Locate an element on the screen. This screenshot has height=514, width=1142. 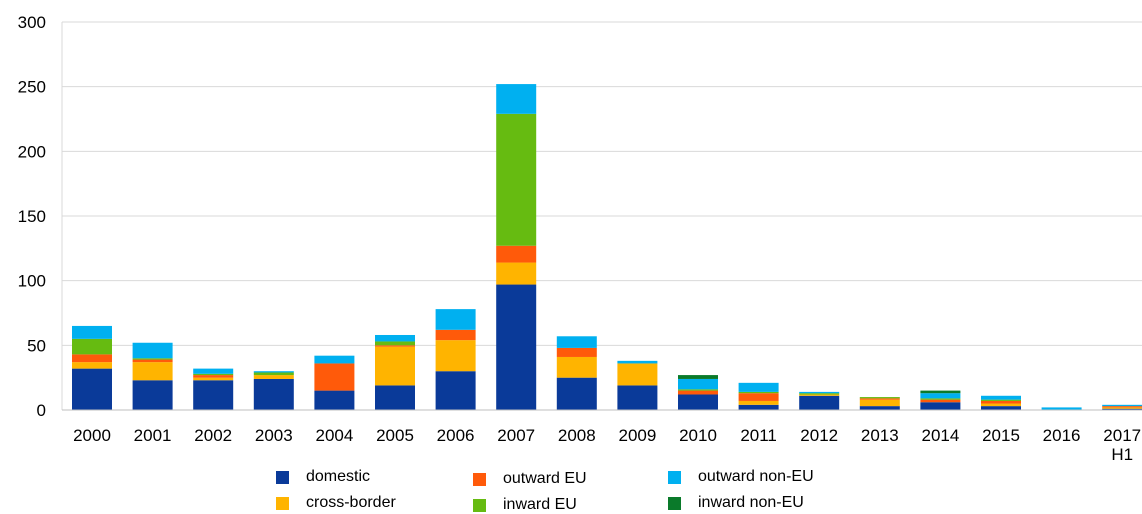
bar-segment-outward-non-eu-2017-H1 is located at coordinates (1122, 405).